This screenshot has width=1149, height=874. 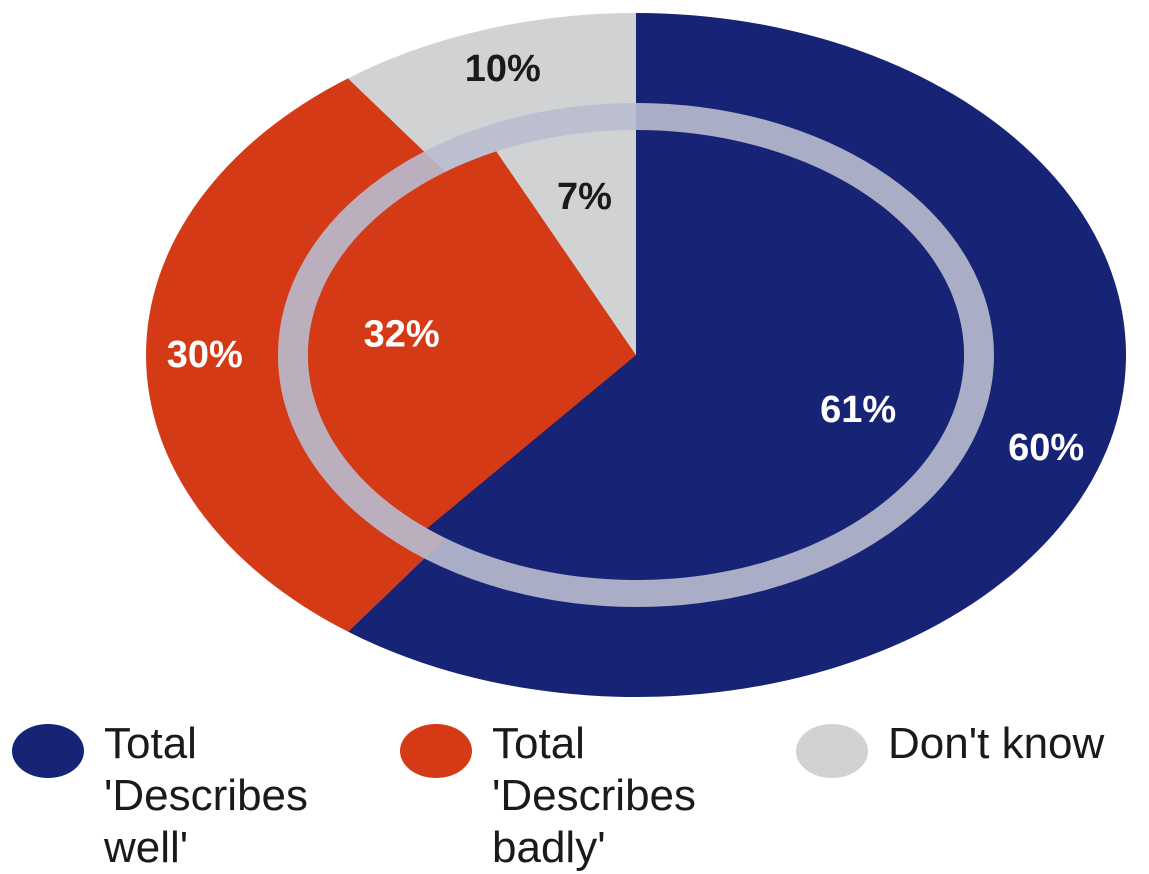 I want to click on legend-item-describes-well: Total 'Describes well', so click(x=160, y=796).